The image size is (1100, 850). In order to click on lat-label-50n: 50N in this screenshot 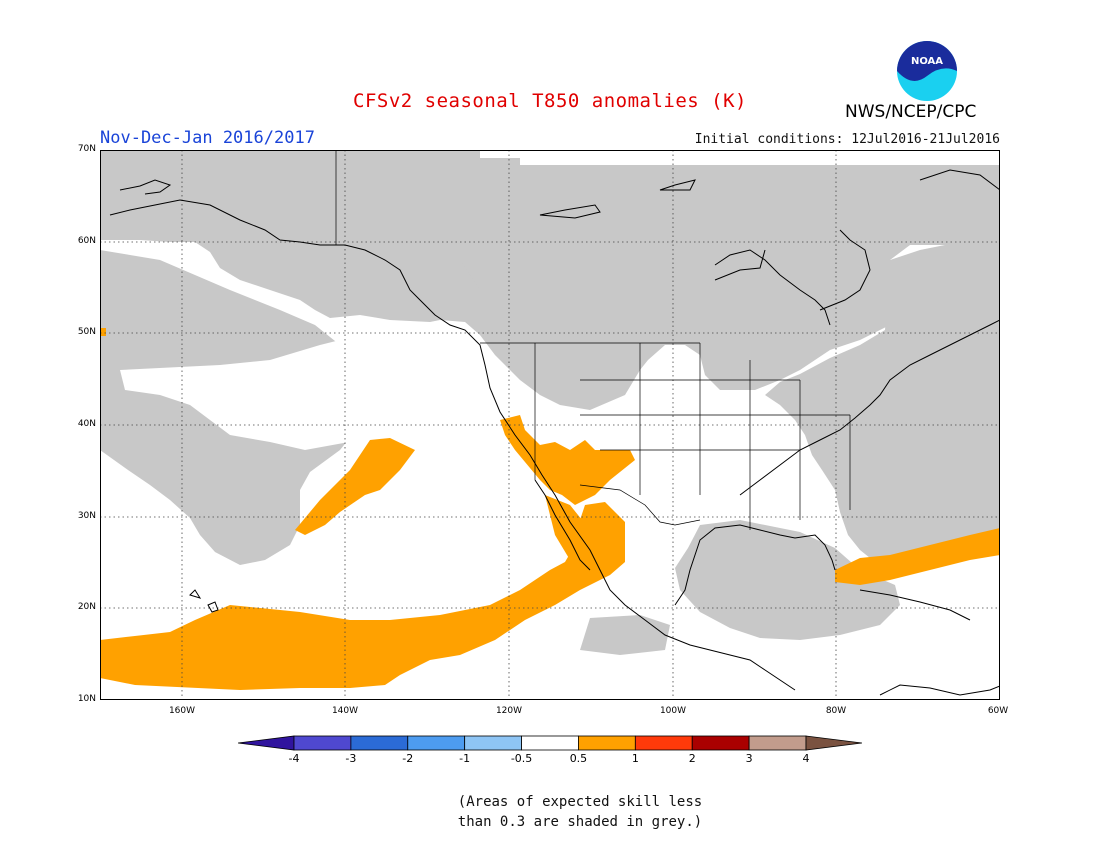, I will do `click(86, 332)`.